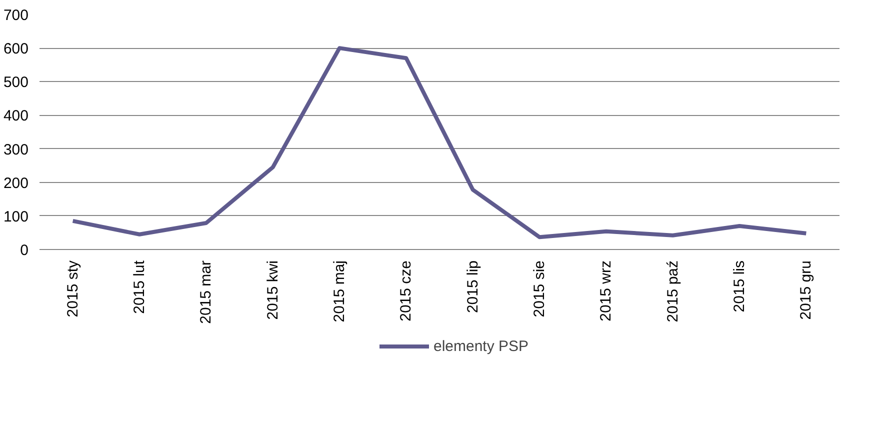 The width and height of the screenshot is (892, 428). What do you see at coordinates (16, 15) in the screenshot?
I see `y-tick-label: 700` at bounding box center [16, 15].